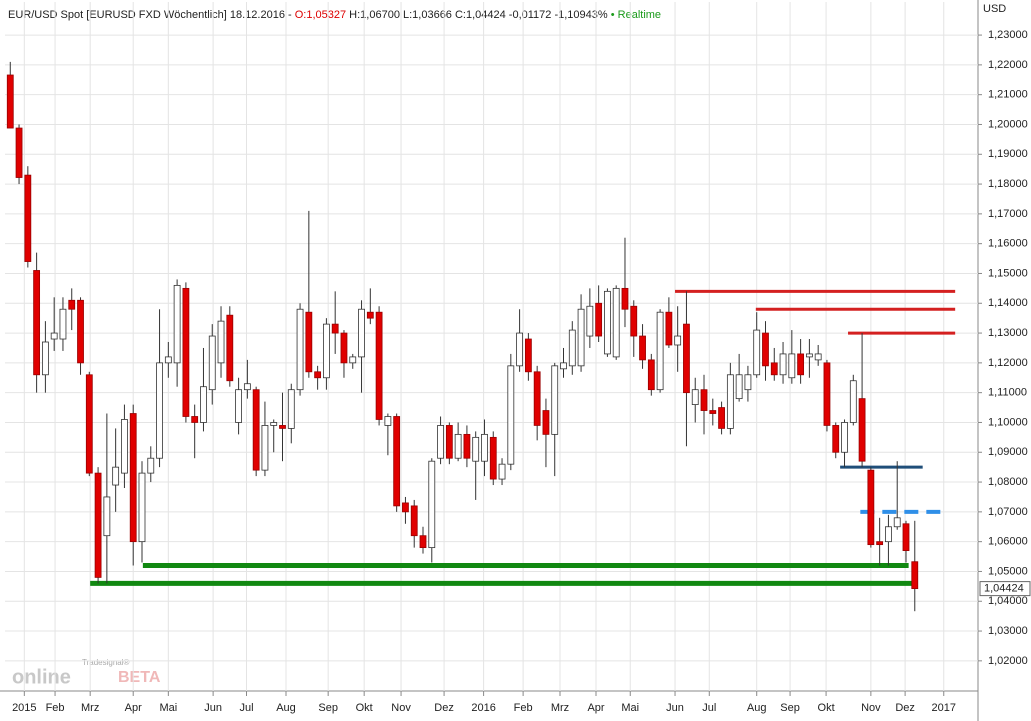 The width and height of the screenshot is (1031, 721). I want to click on y-tick-label: 1,17000, so click(1008, 214).